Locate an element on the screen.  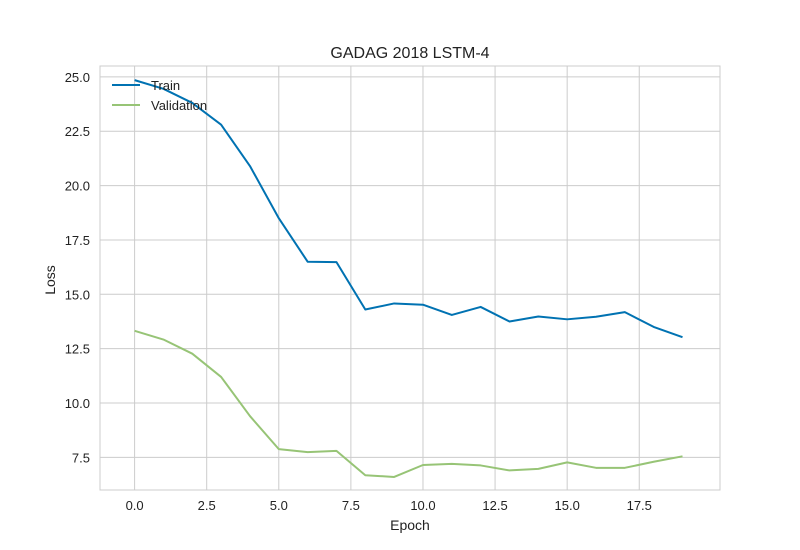
x-tick-label: 12.5 is located at coordinates (494, 505).